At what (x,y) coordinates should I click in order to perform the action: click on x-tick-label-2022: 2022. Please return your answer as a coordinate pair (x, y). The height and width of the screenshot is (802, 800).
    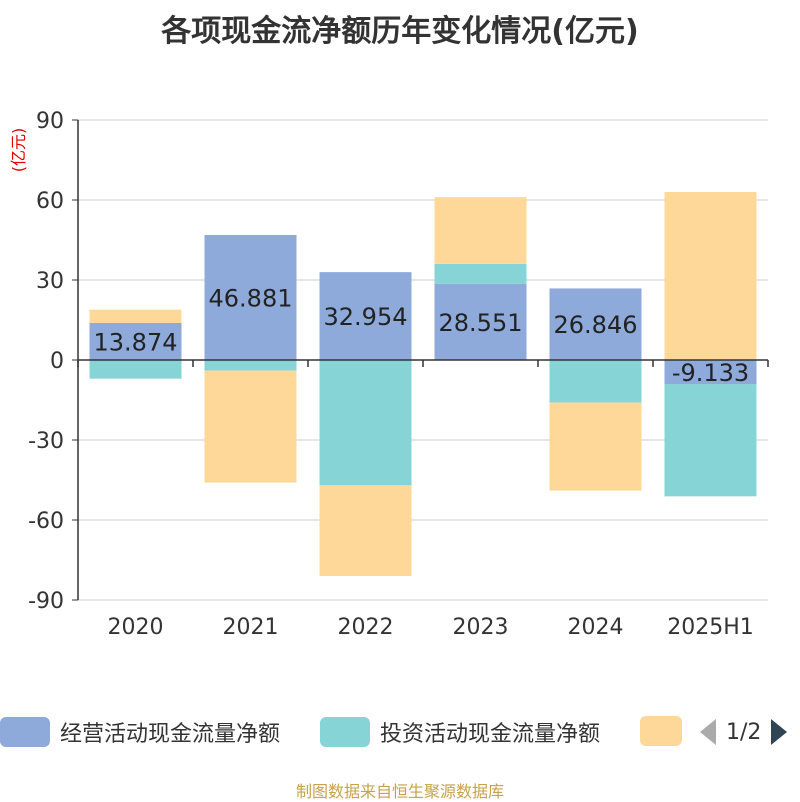
    Looking at the image, I should click on (366, 627).